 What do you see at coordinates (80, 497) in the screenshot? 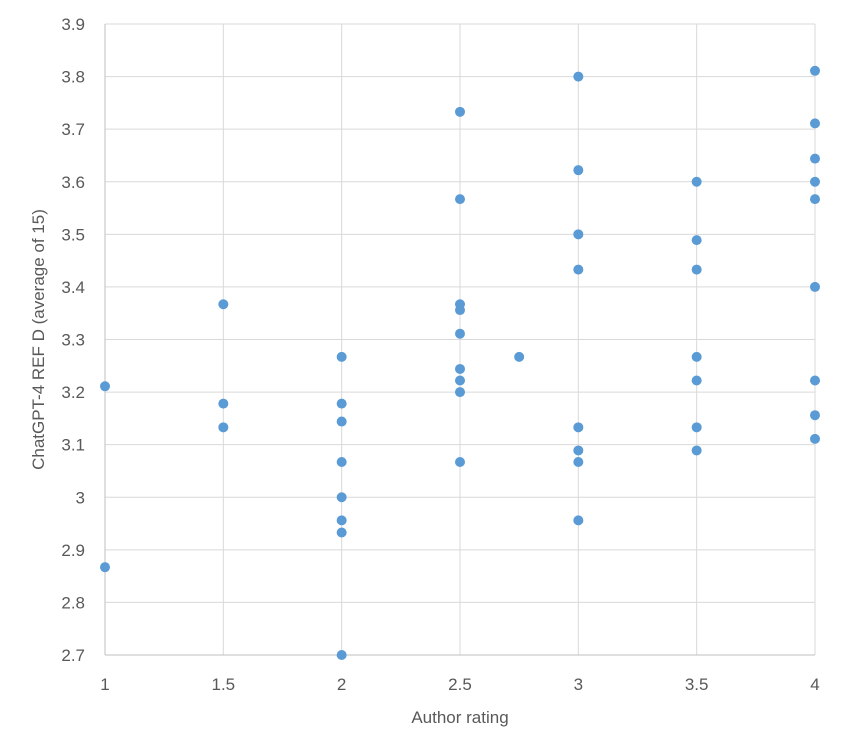
I see `y-tick-label: 3` at bounding box center [80, 497].